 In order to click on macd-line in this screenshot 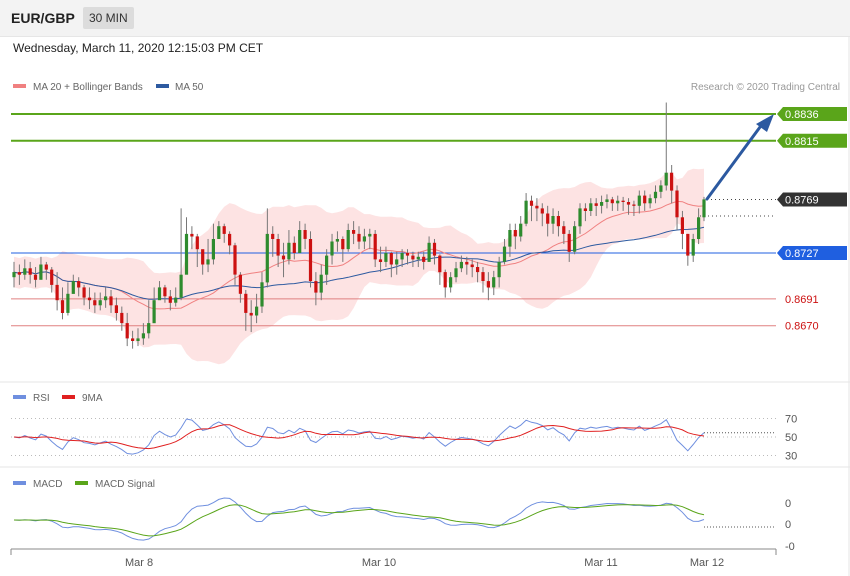, I will do `click(359, 519)`.